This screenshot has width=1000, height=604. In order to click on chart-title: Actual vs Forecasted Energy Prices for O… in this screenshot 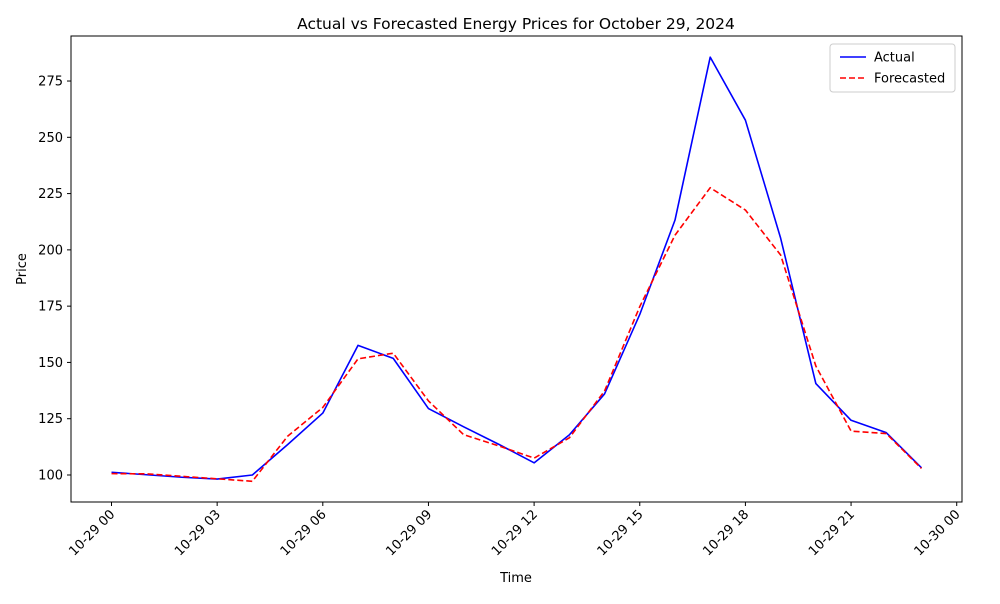, I will do `click(516, 24)`.